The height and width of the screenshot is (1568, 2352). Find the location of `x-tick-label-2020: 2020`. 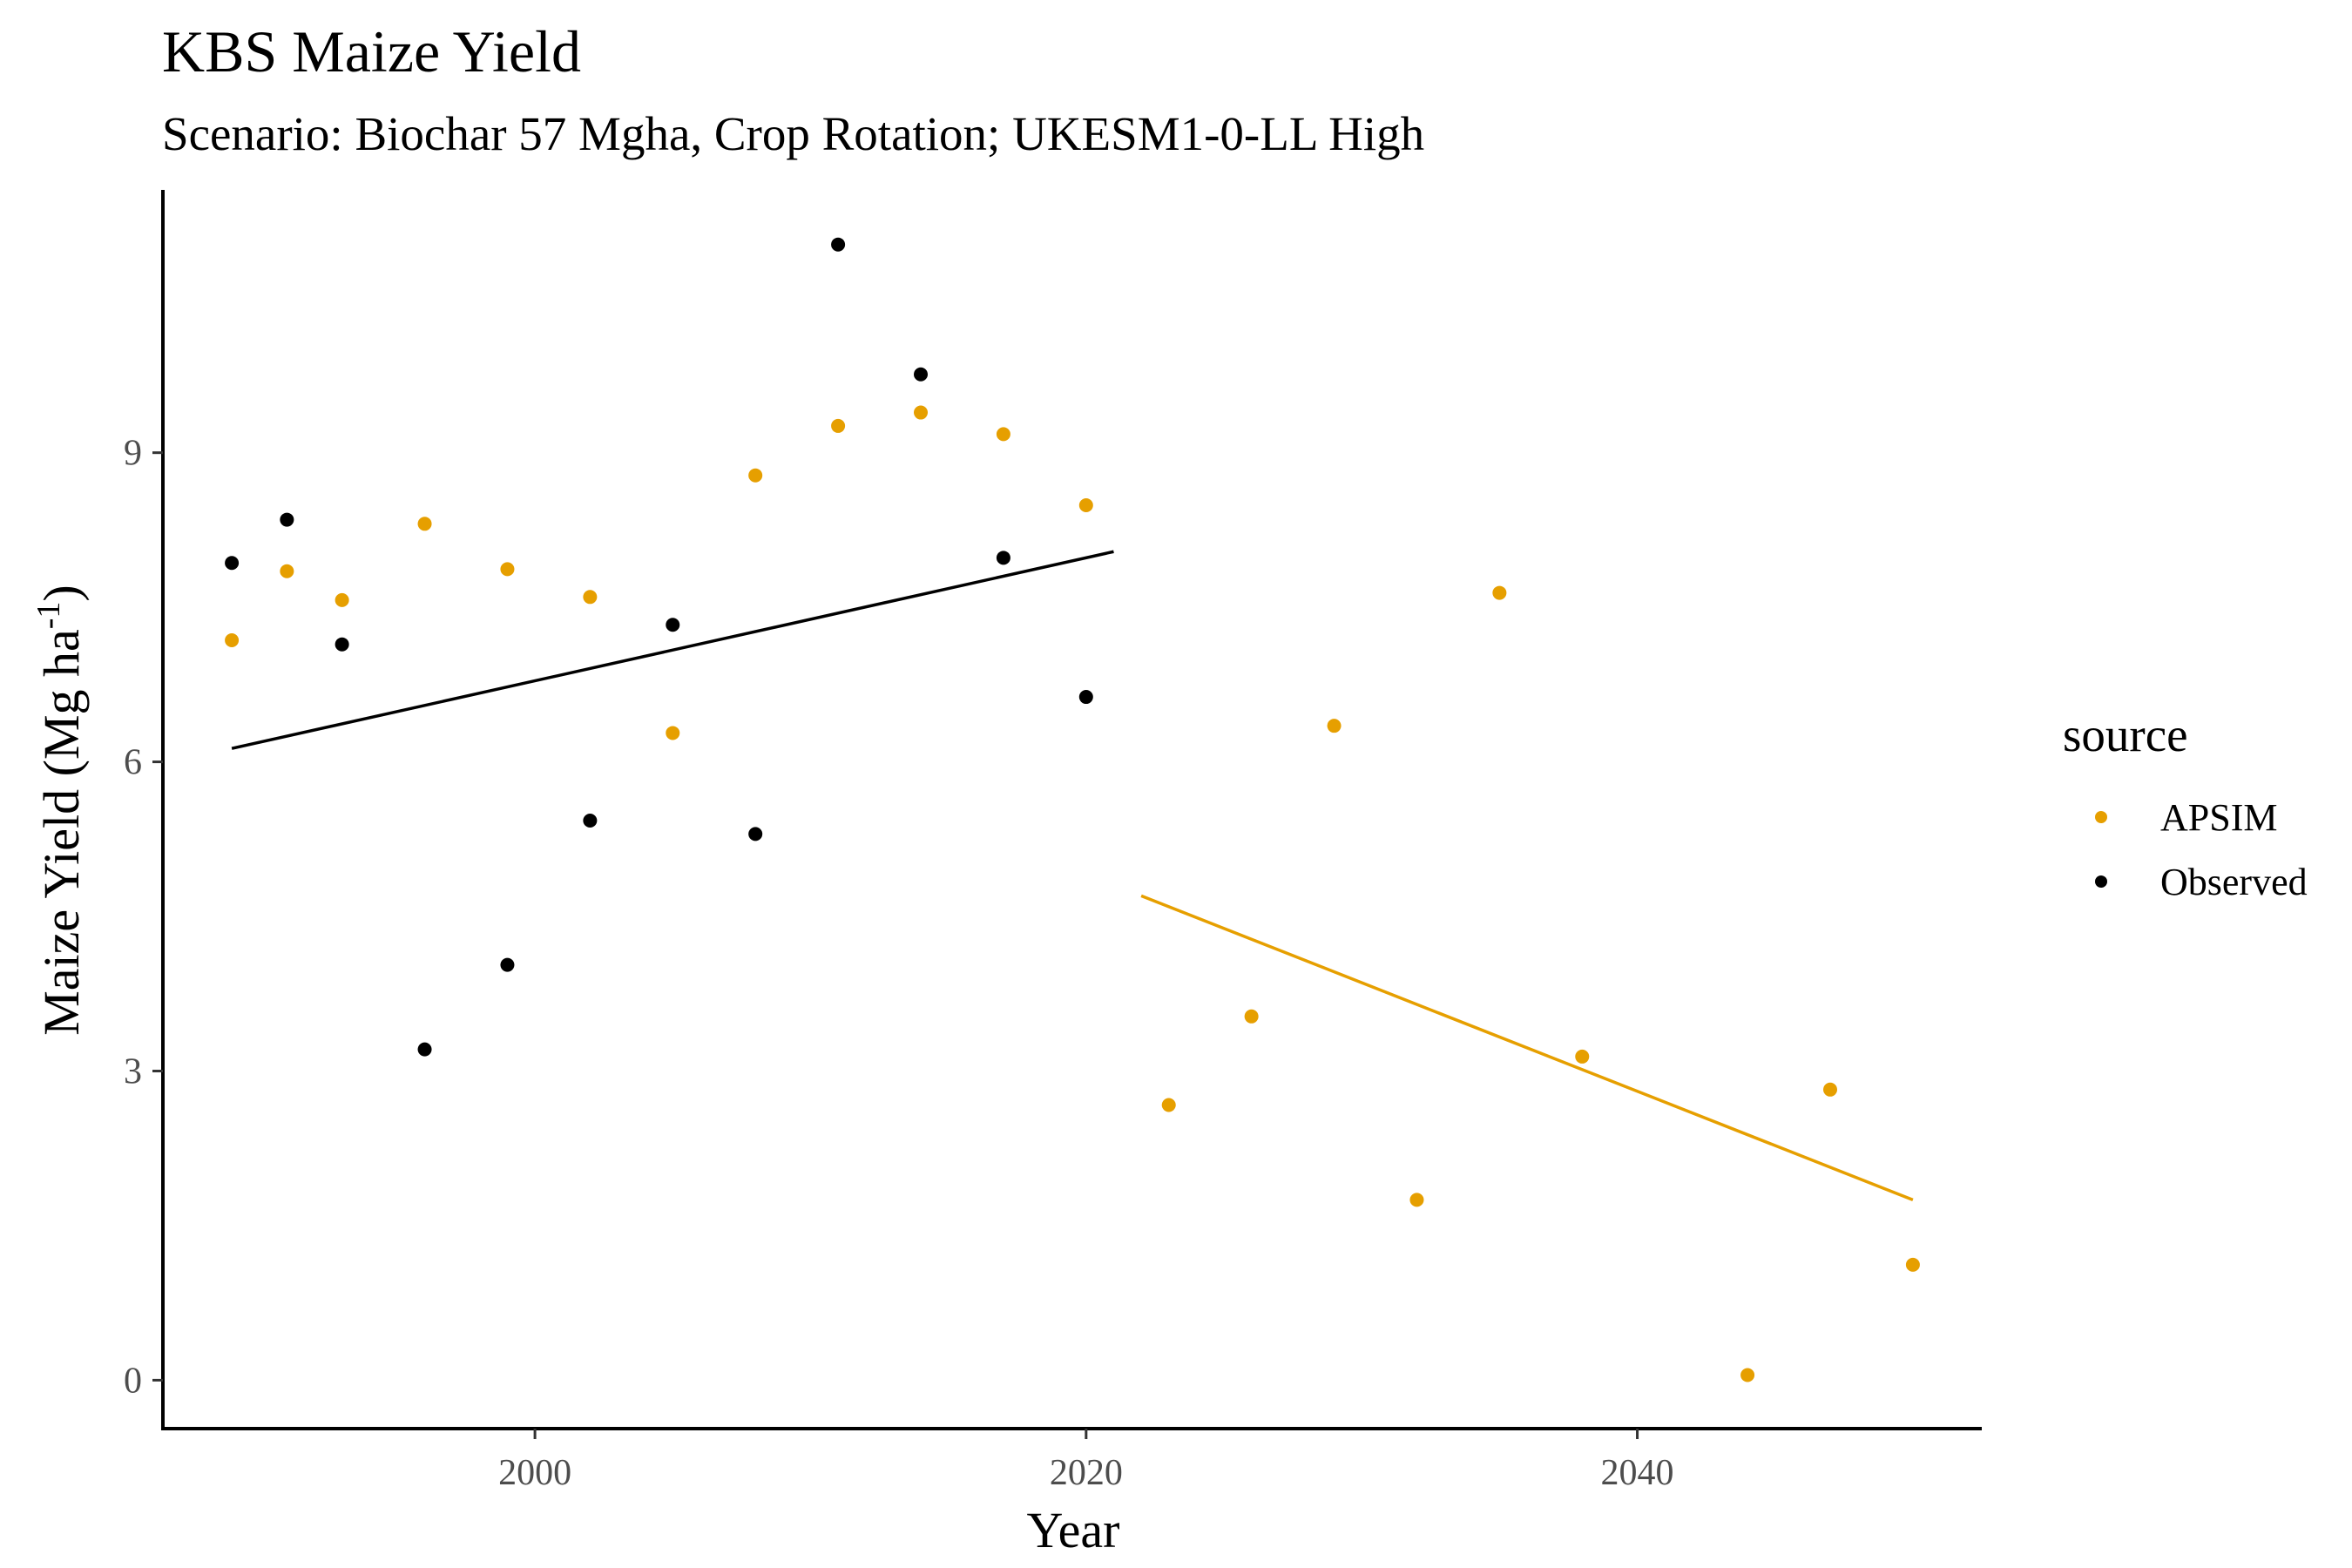

x-tick-label-2020: 2020 is located at coordinates (1086, 1473).